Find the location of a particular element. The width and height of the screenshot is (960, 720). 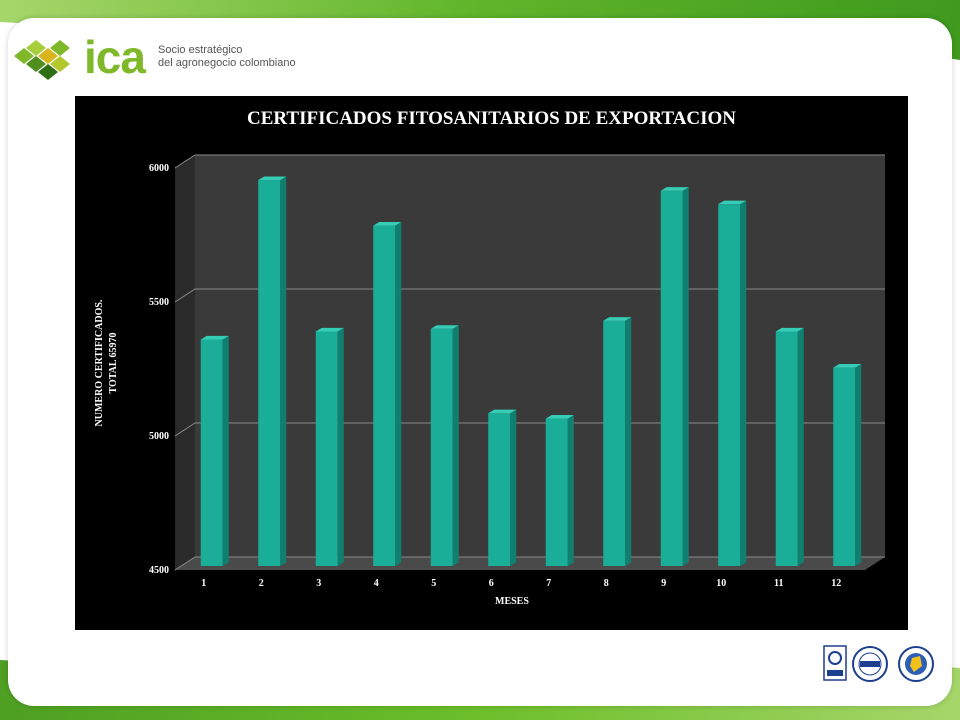

x-tick-label-1: 1 is located at coordinates (203, 583).